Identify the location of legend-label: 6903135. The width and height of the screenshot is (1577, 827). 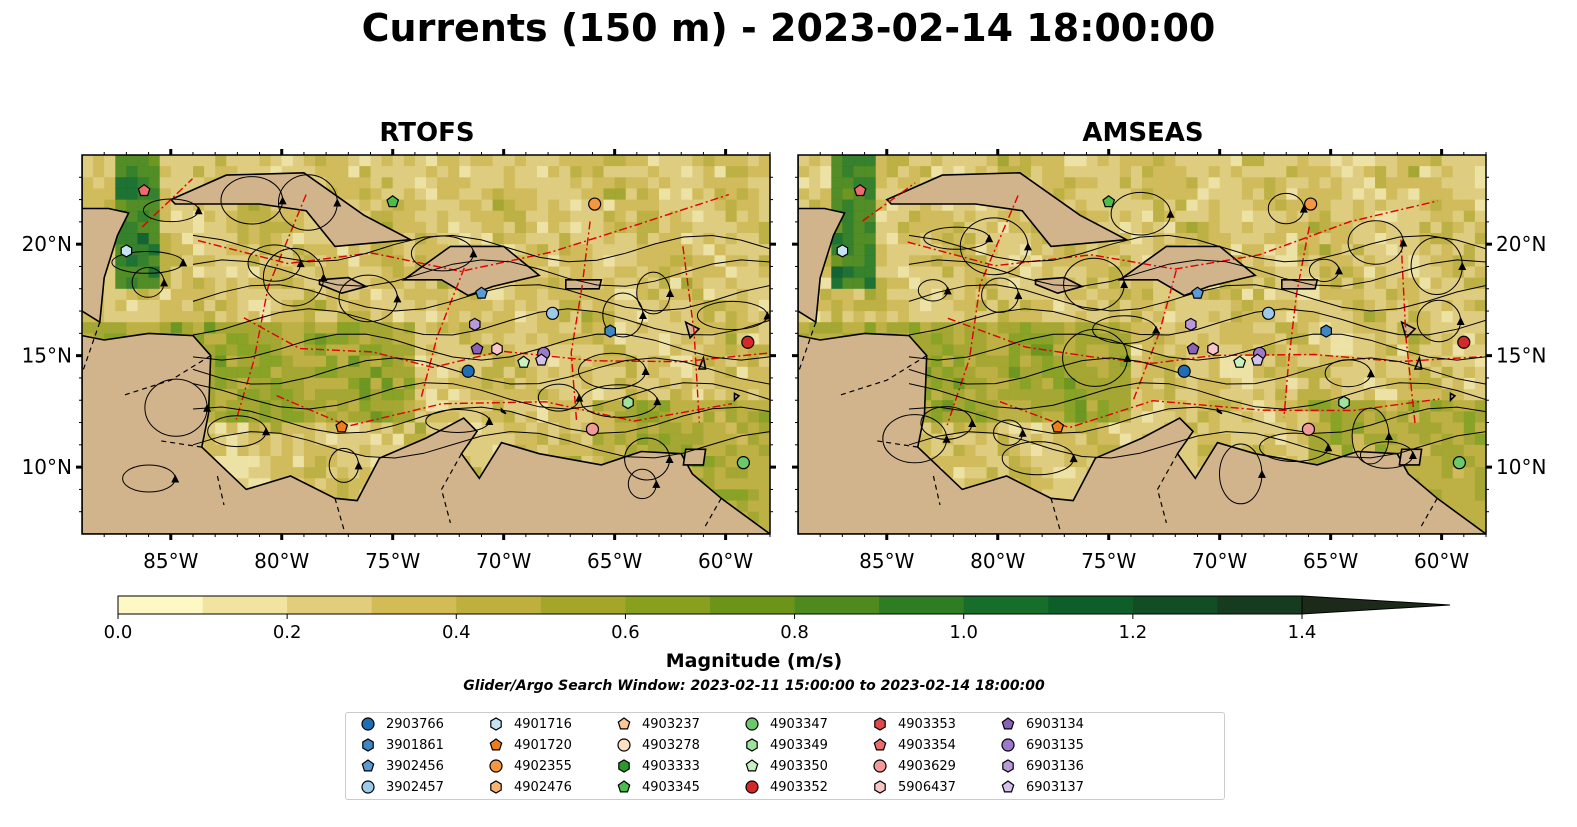
(1055, 745).